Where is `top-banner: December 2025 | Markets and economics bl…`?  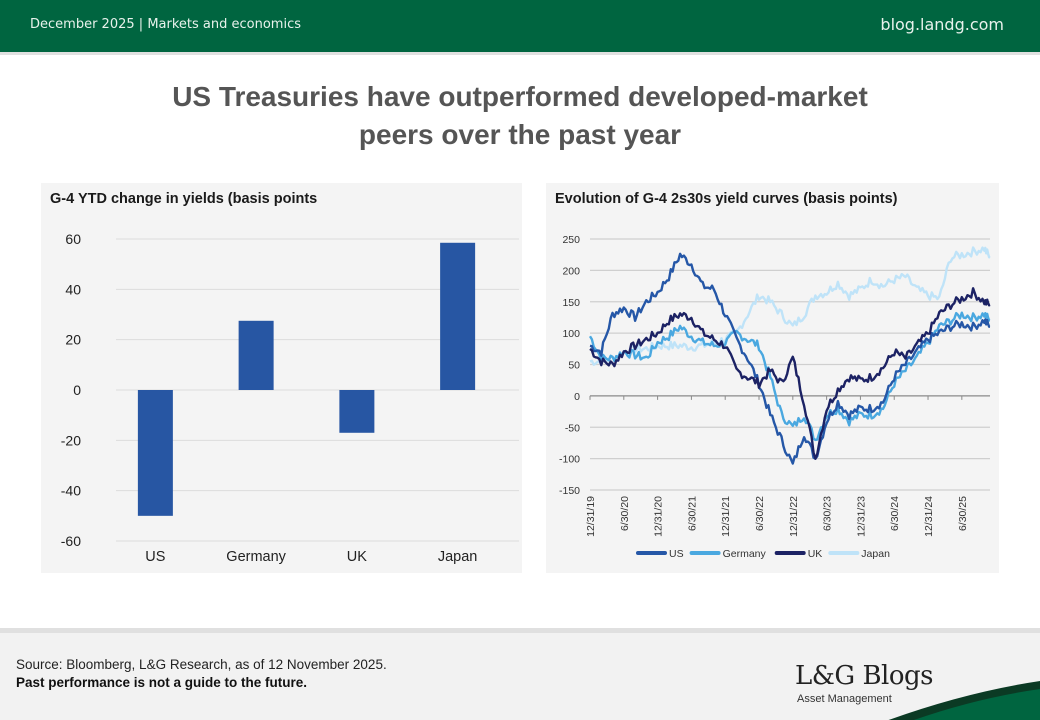 top-banner: December 2025 | Markets and economics bl… is located at coordinates (520, 26).